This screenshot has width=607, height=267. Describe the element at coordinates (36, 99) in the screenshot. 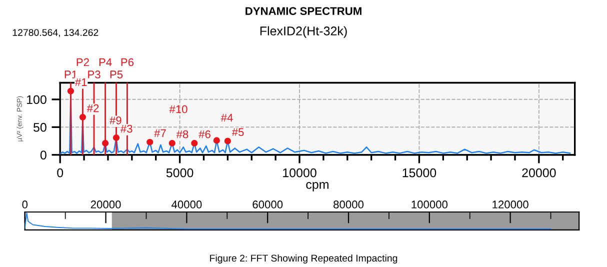

I see `y-tick-label: 100` at that location.